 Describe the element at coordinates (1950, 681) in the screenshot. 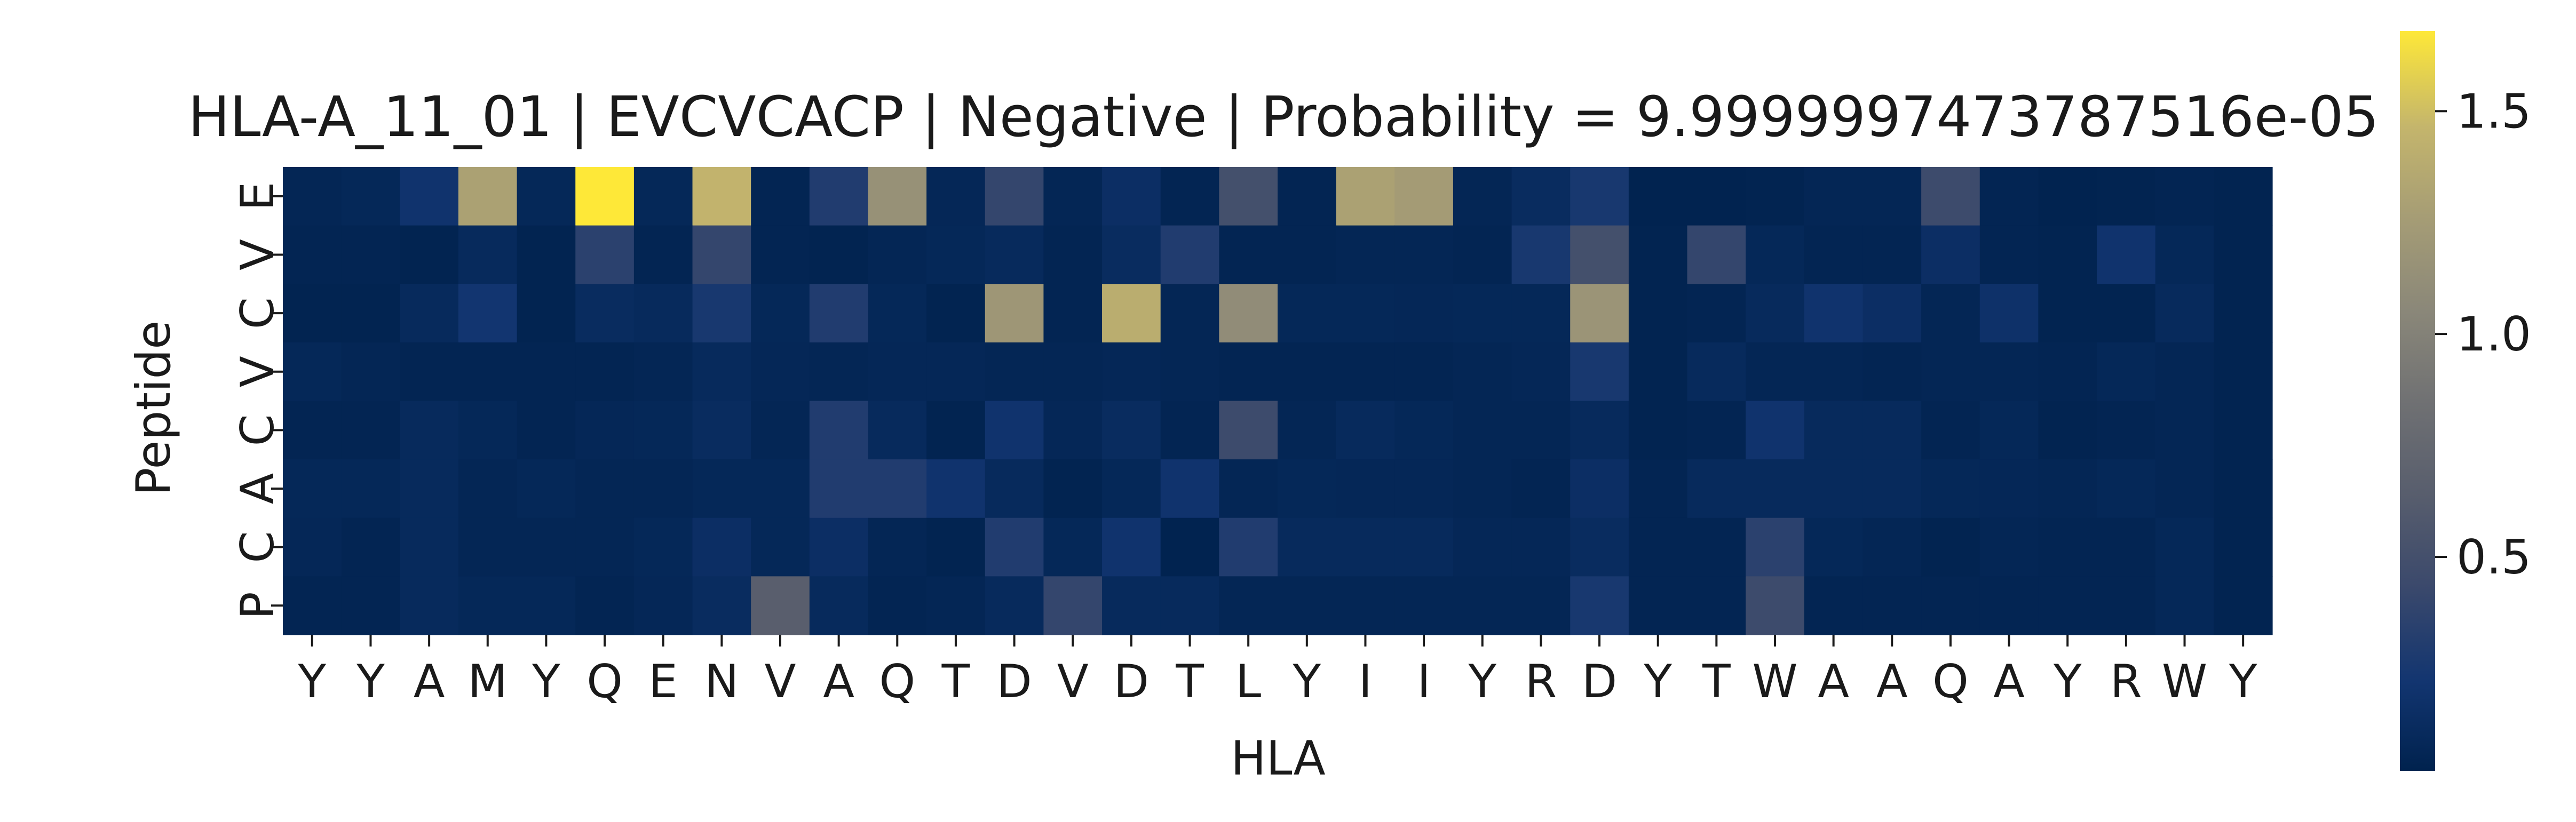

I see `x-tick-label: Q` at that location.